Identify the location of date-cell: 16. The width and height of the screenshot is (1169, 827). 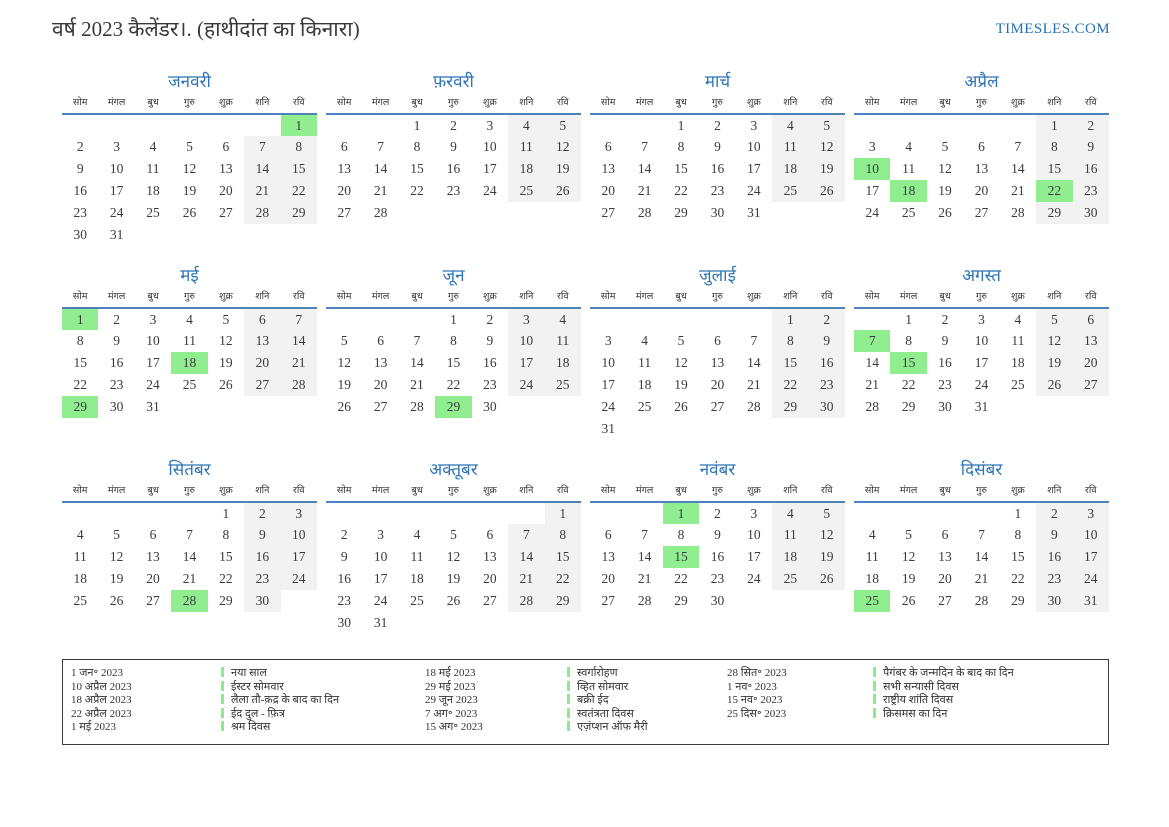
(80, 190).